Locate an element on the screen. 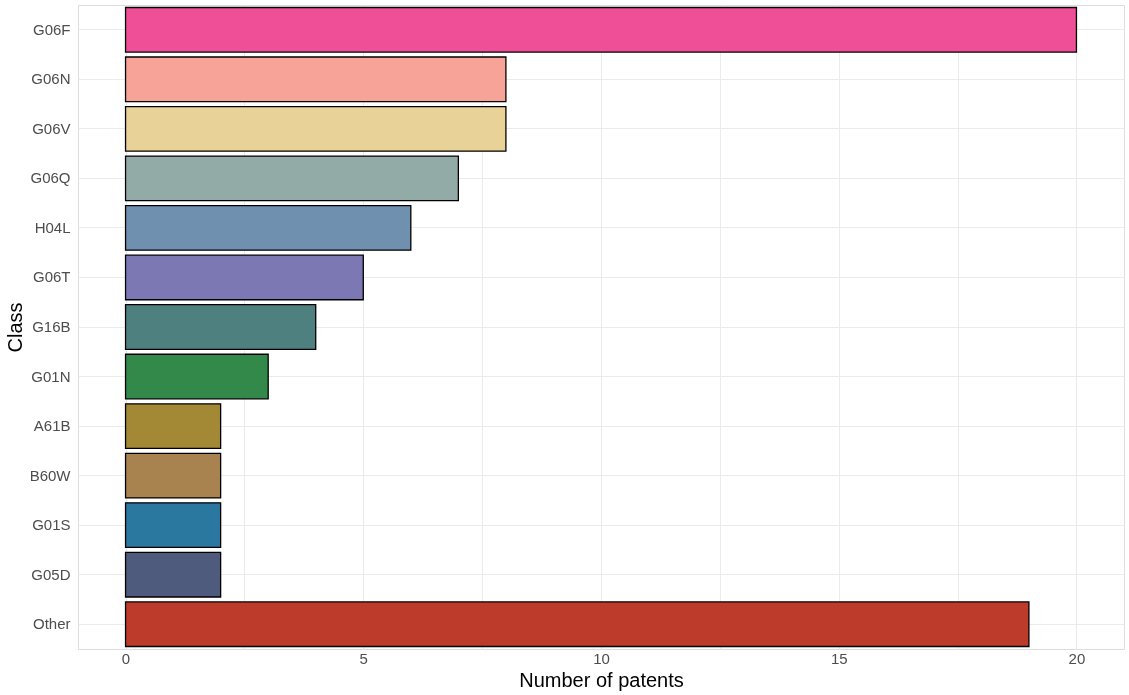  x-tick-label: 0 is located at coordinates (126, 658).